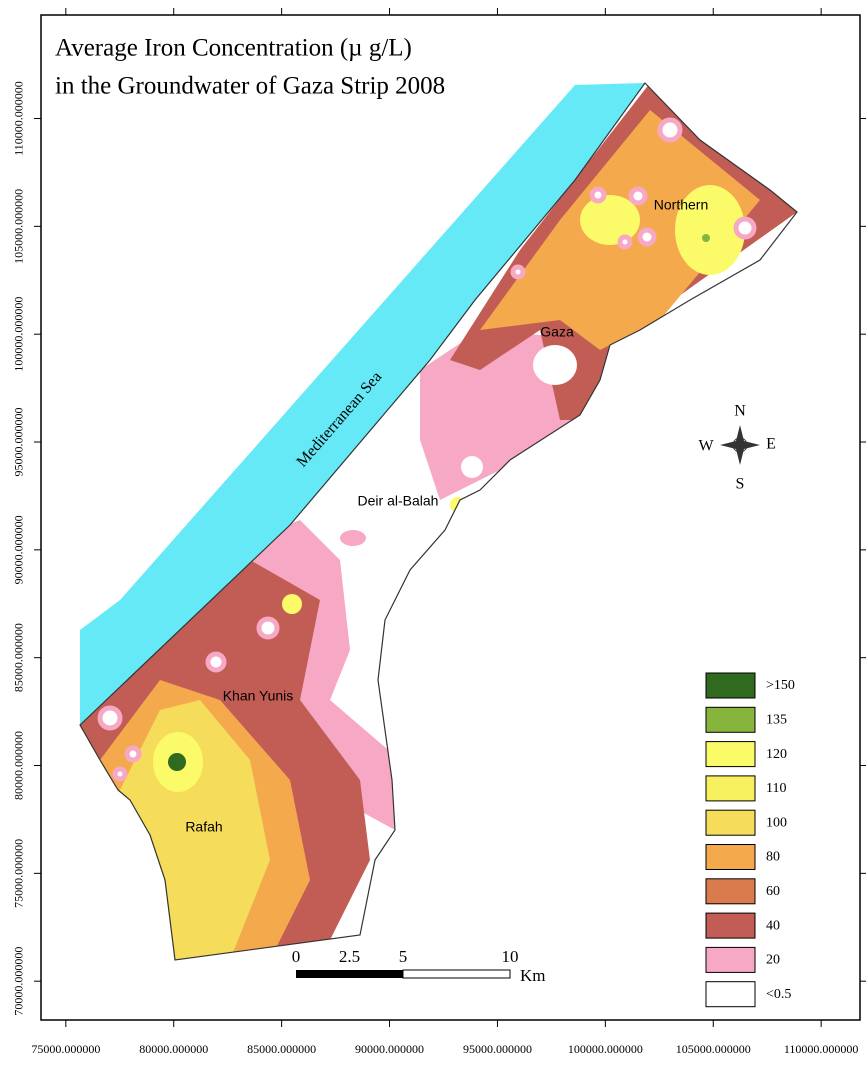  Describe the element at coordinates (389, 1049) in the screenshot. I see `x-tick-label: 90000.000000` at that location.